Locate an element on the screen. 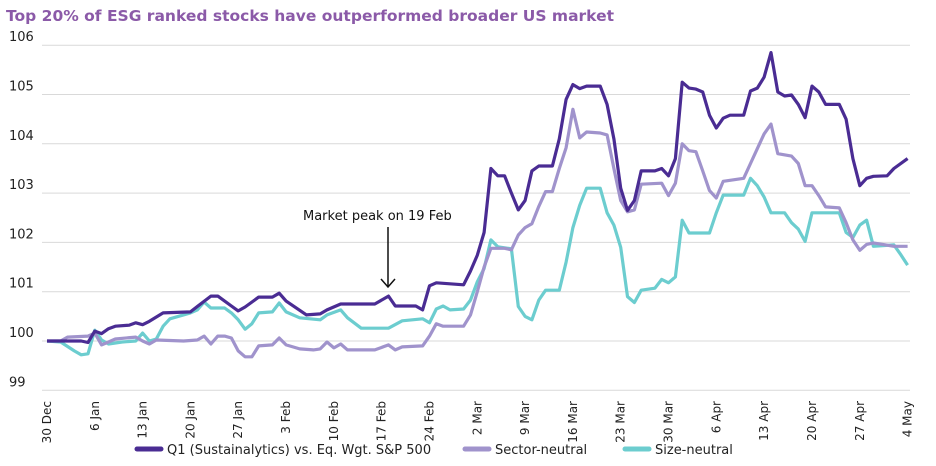  x-tick-label: 3 Feb is located at coordinates (286, 417).